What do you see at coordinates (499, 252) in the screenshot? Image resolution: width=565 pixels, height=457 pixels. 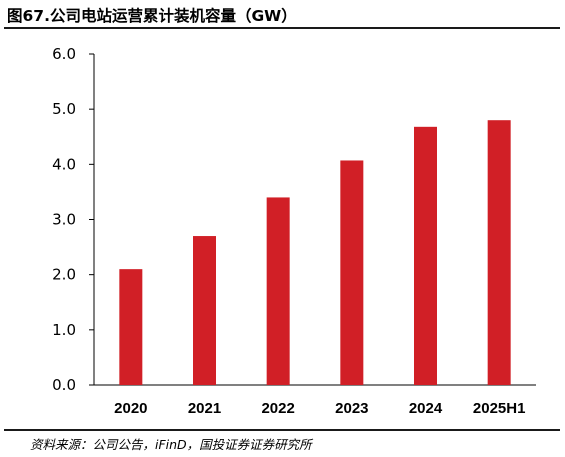 I see `bar-2025H1` at bounding box center [499, 252].